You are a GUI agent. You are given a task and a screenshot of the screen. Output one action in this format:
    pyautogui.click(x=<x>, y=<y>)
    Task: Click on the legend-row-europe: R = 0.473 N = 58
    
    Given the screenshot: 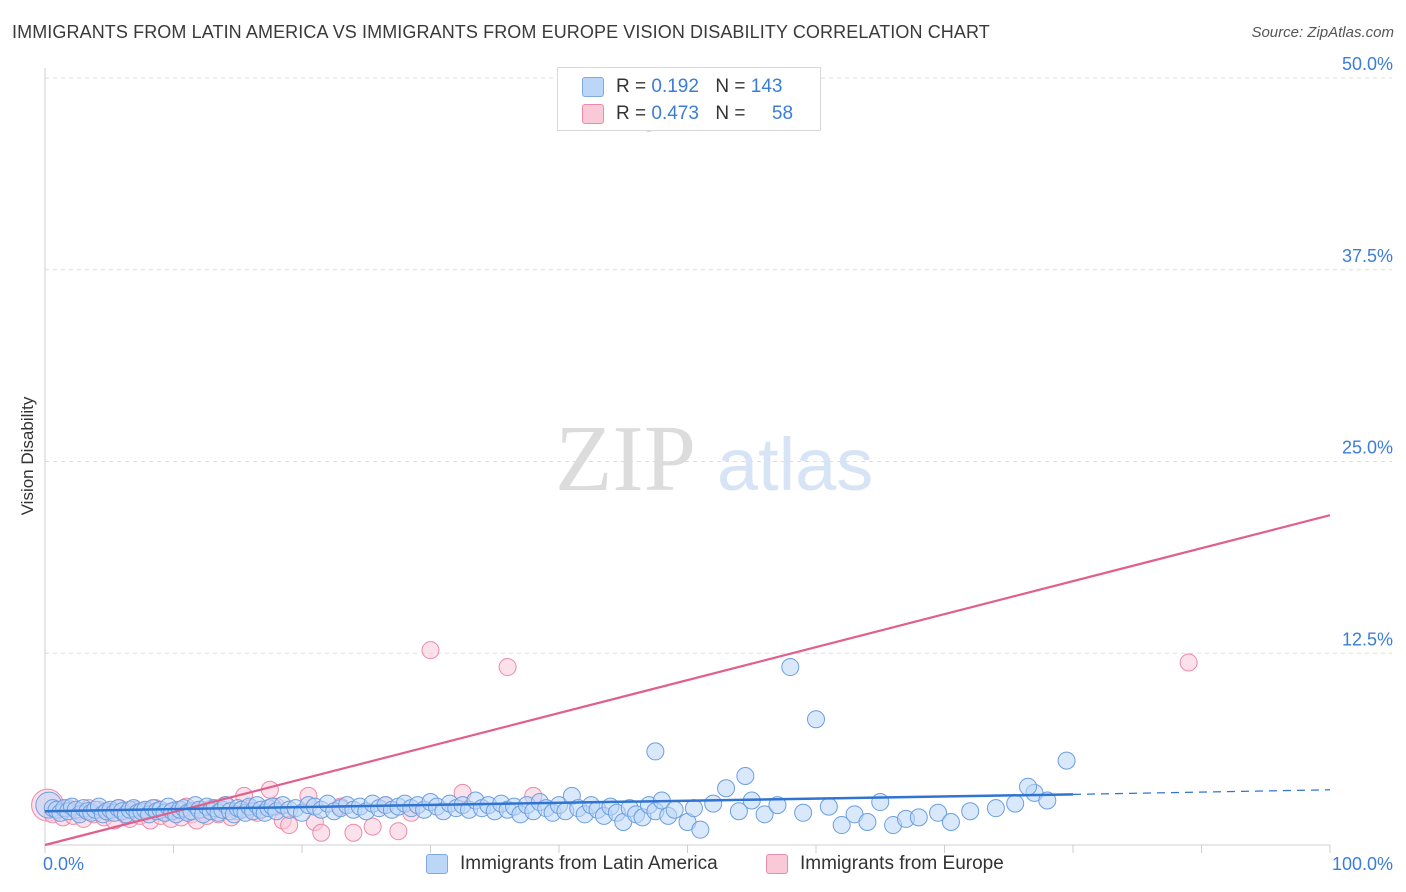 What is the action you would take?
    pyautogui.click(x=687, y=114)
    